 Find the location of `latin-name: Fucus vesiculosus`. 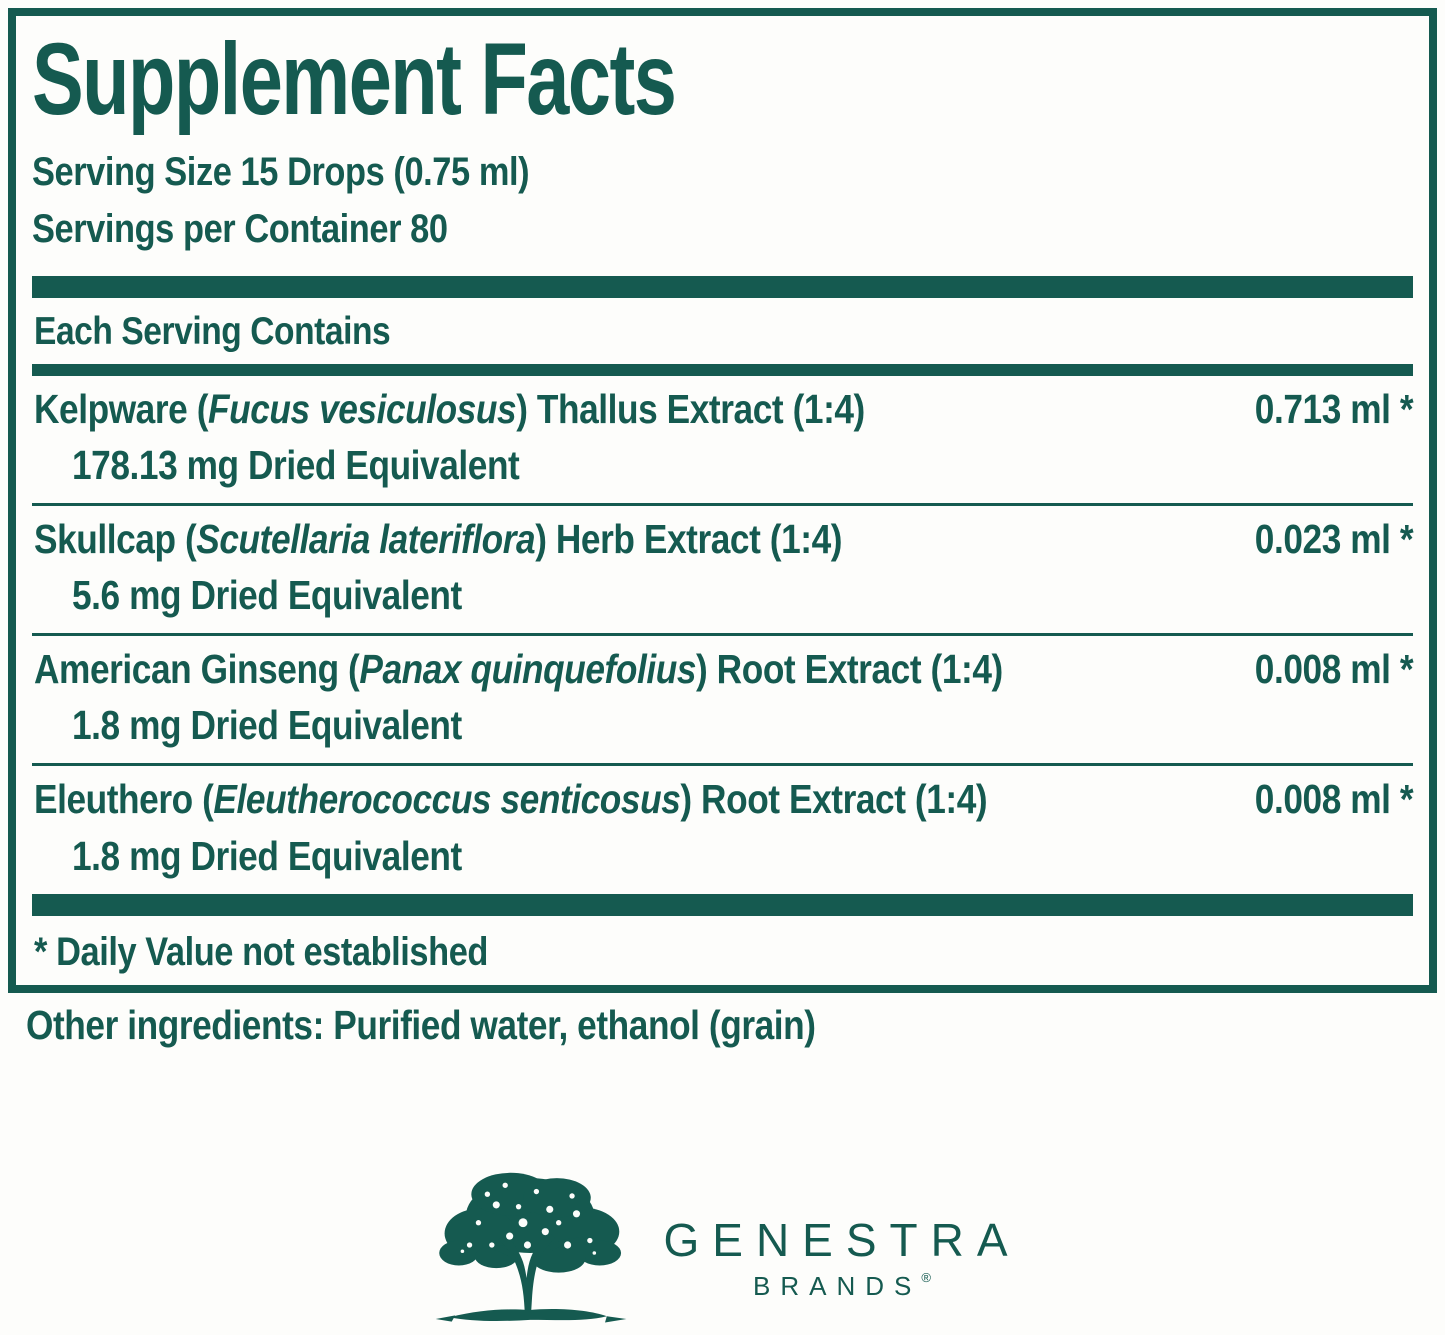

latin-name: Fucus vesiculosus is located at coordinates (362, 408).